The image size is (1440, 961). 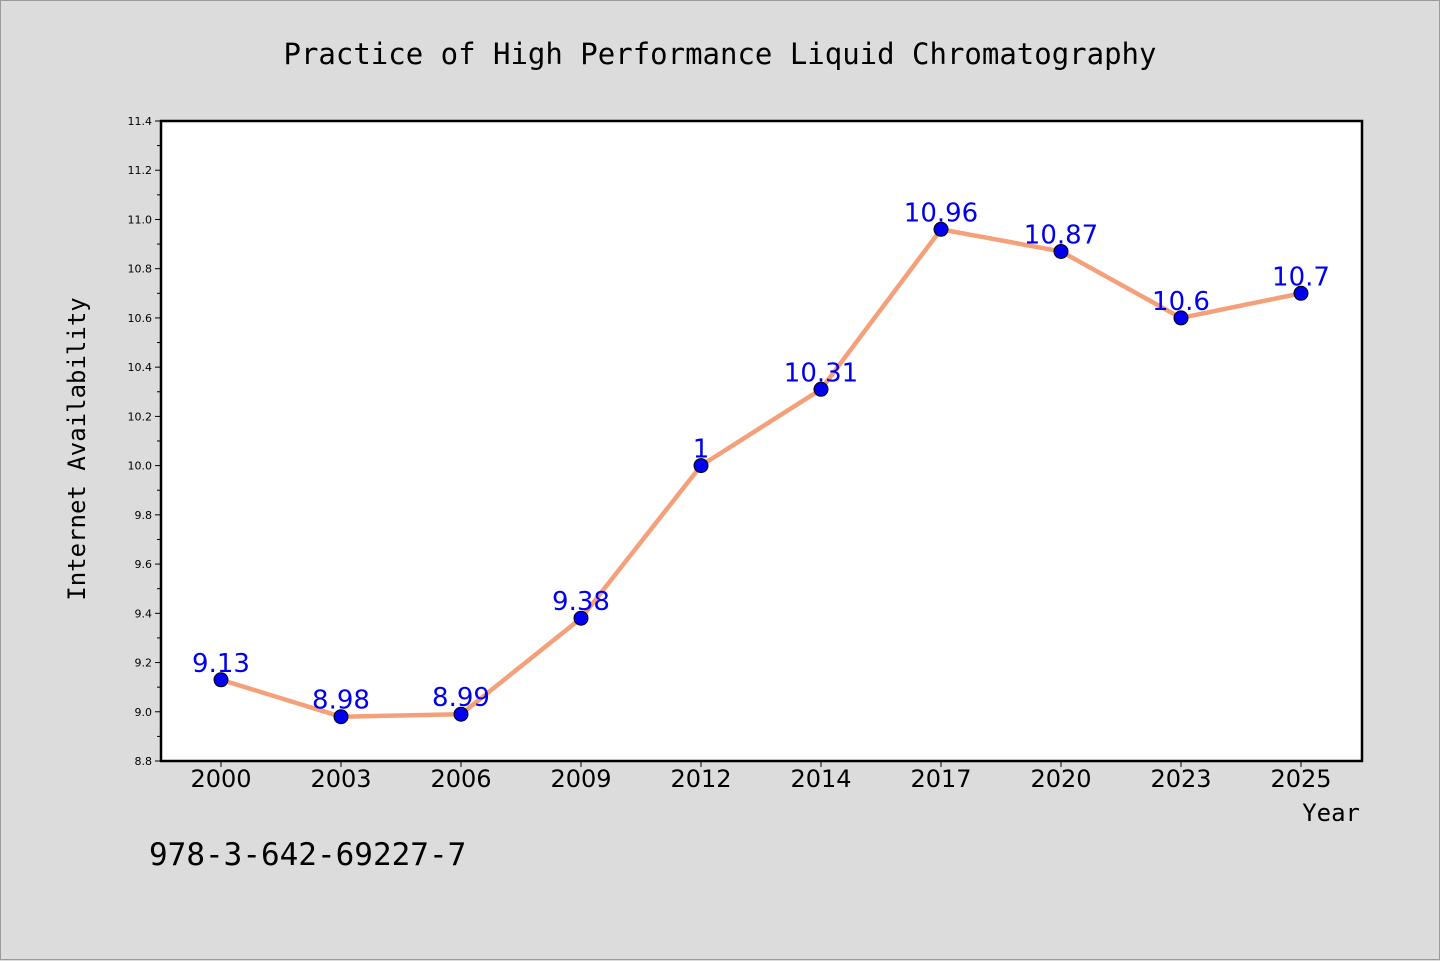 I want to click on x-tick-label: 2012, so click(x=700, y=779).